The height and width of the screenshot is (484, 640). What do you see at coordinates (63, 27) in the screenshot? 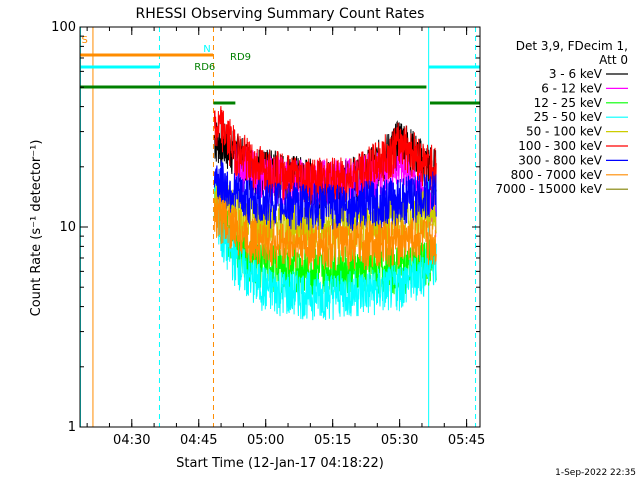
I see `y-tick-label: 100` at bounding box center [63, 27].